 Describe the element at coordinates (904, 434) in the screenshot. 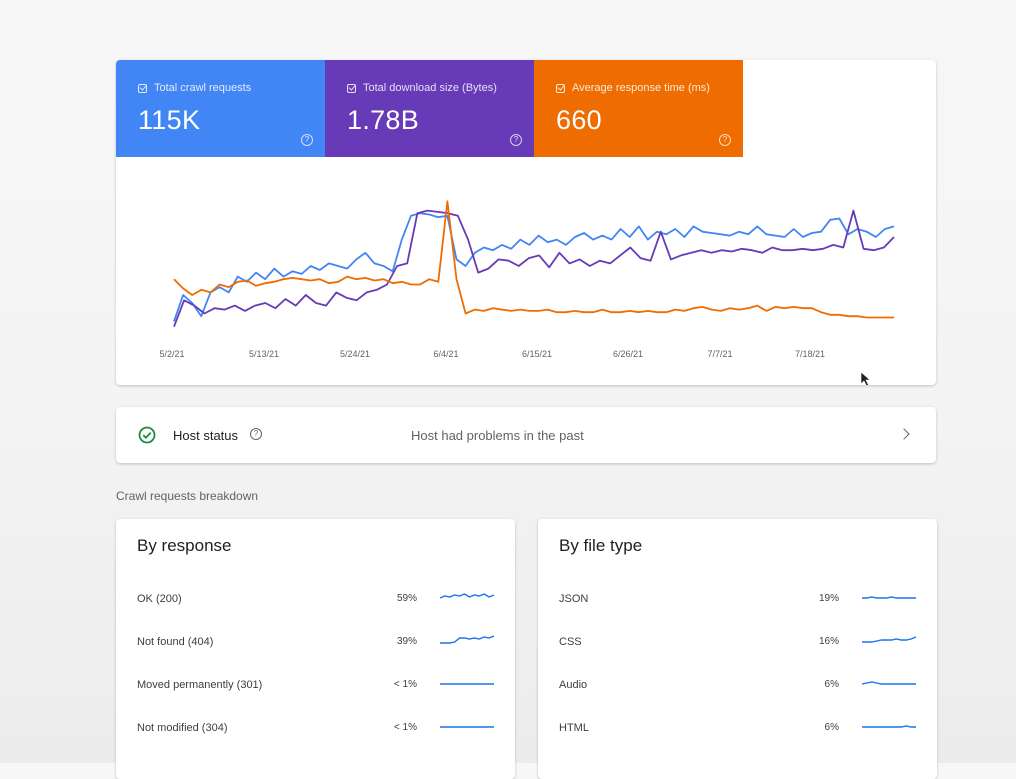

I see `chevron-right-icon` at that location.